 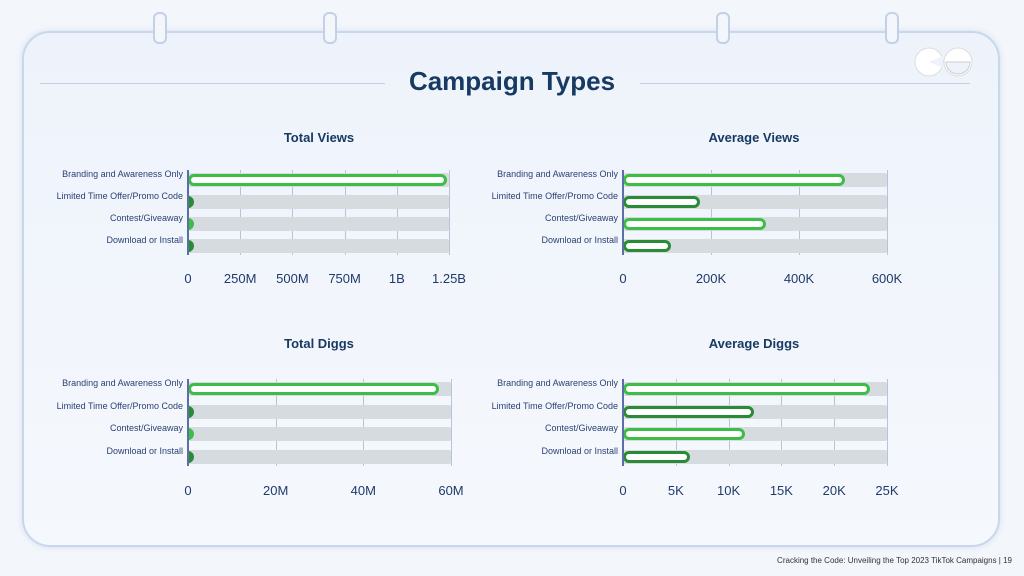 I want to click on x-tick-label: 20K, so click(x=834, y=490).